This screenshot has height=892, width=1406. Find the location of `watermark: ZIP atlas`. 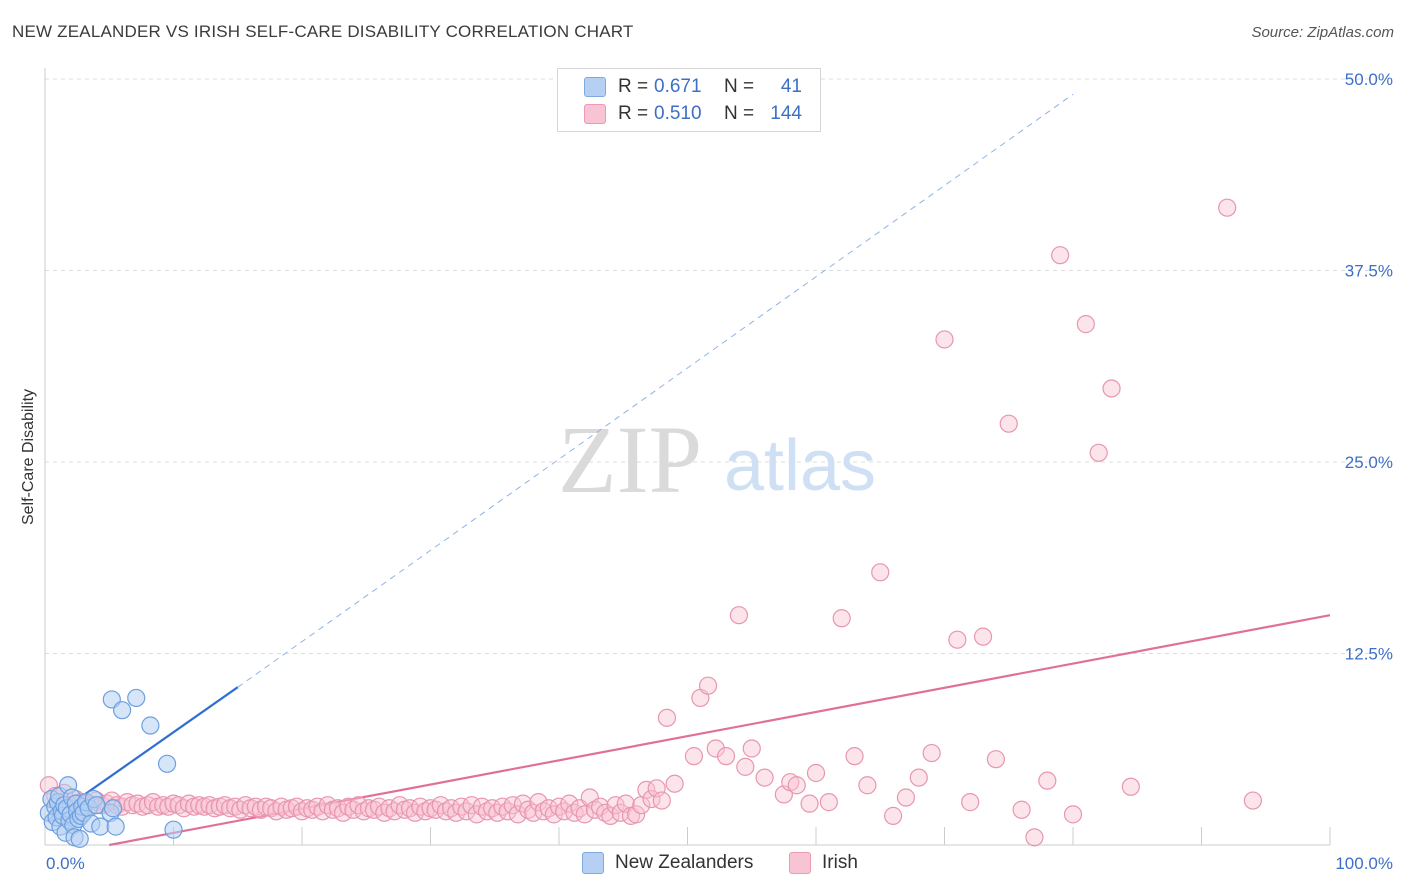

watermark: ZIP atlas is located at coordinates (717, 459).